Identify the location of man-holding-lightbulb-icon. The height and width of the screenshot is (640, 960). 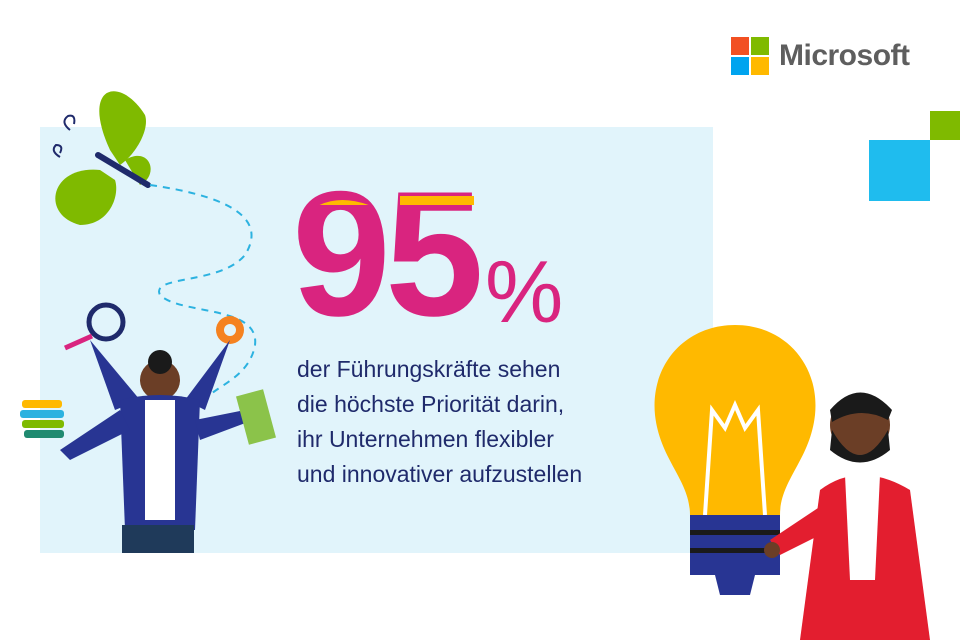
(847, 516).